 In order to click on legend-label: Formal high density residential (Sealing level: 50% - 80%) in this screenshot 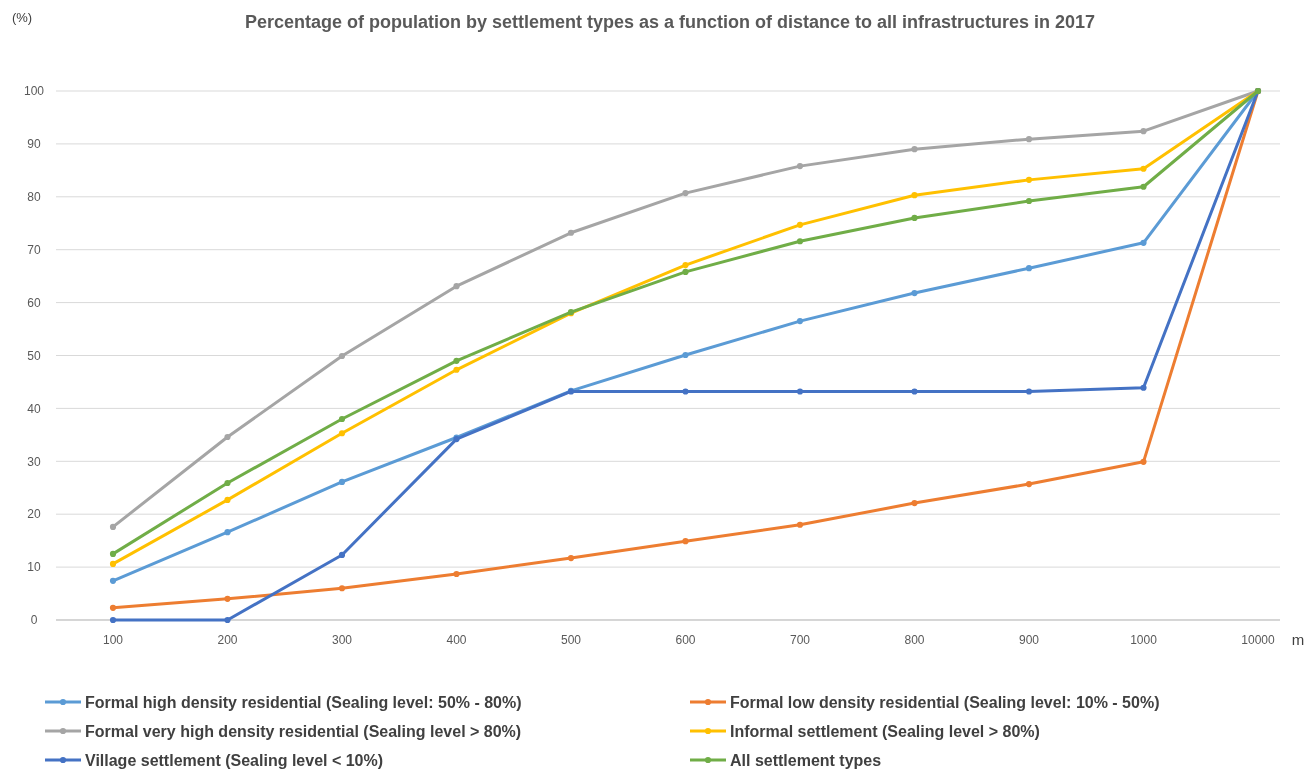, I will do `click(303, 702)`.